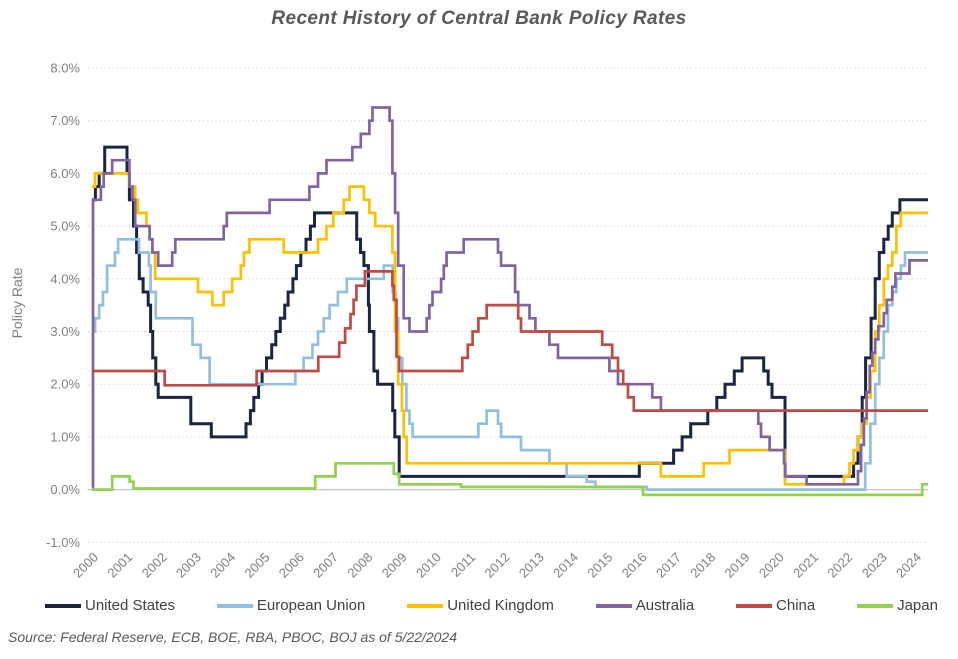  What do you see at coordinates (119, 565) in the screenshot?
I see `x-tick-label: 2001` at bounding box center [119, 565].